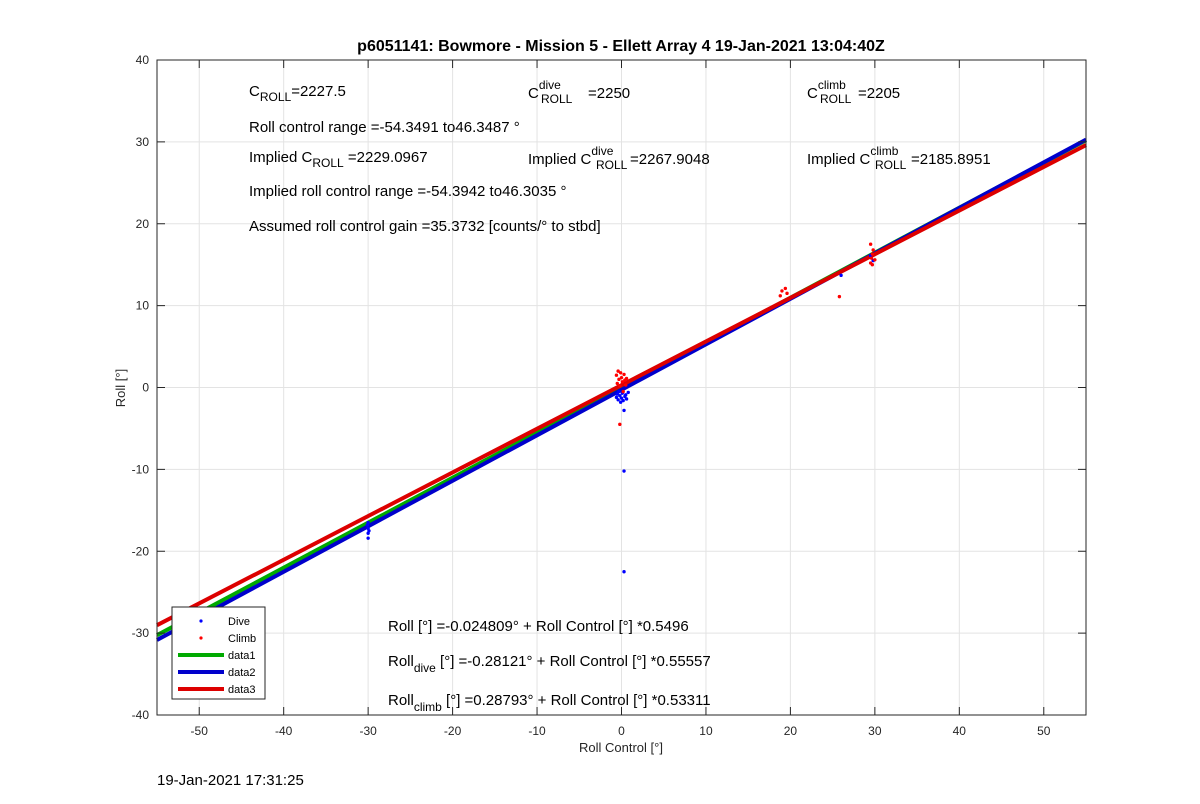 The height and width of the screenshot is (804, 1200). What do you see at coordinates (621, 731) in the screenshot?
I see `x-tick-label: 0` at bounding box center [621, 731].